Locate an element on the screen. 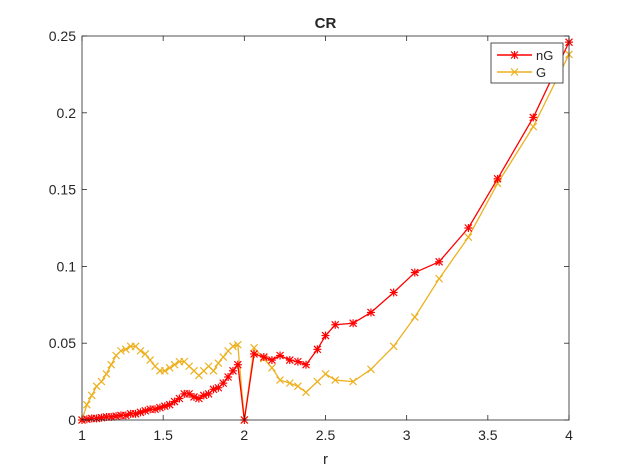 Image resolution: width=628 pixels, height=476 pixels. legend-label-g: G is located at coordinates (541, 72).